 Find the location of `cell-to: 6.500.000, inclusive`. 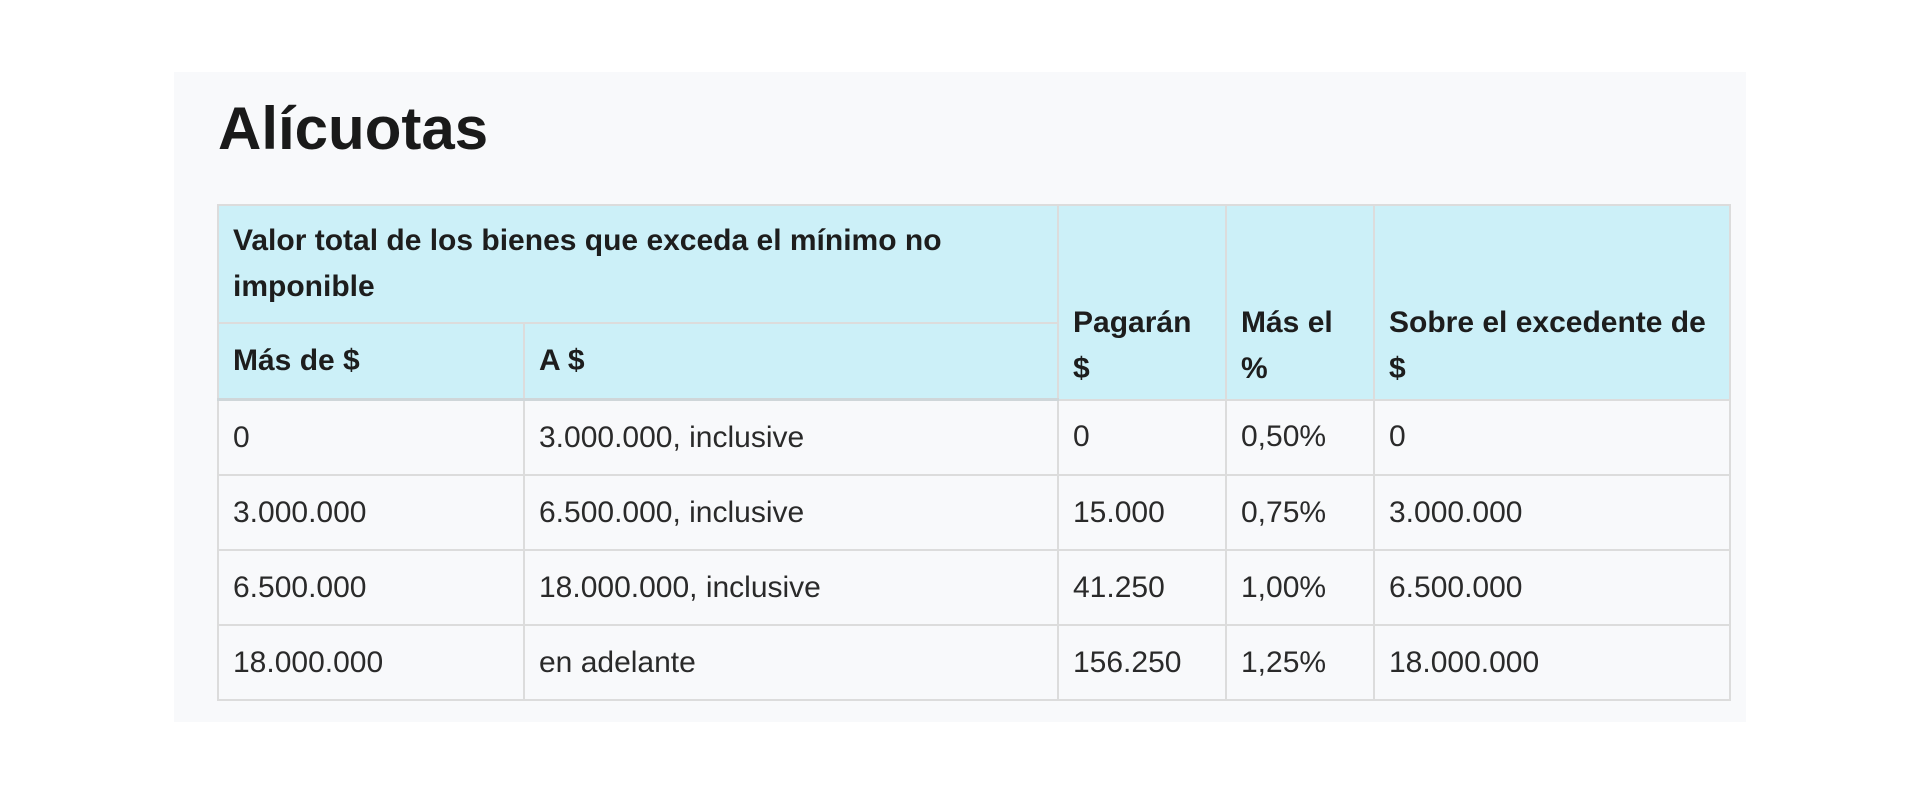

cell-to: 6.500.000, inclusive is located at coordinates (791, 512).